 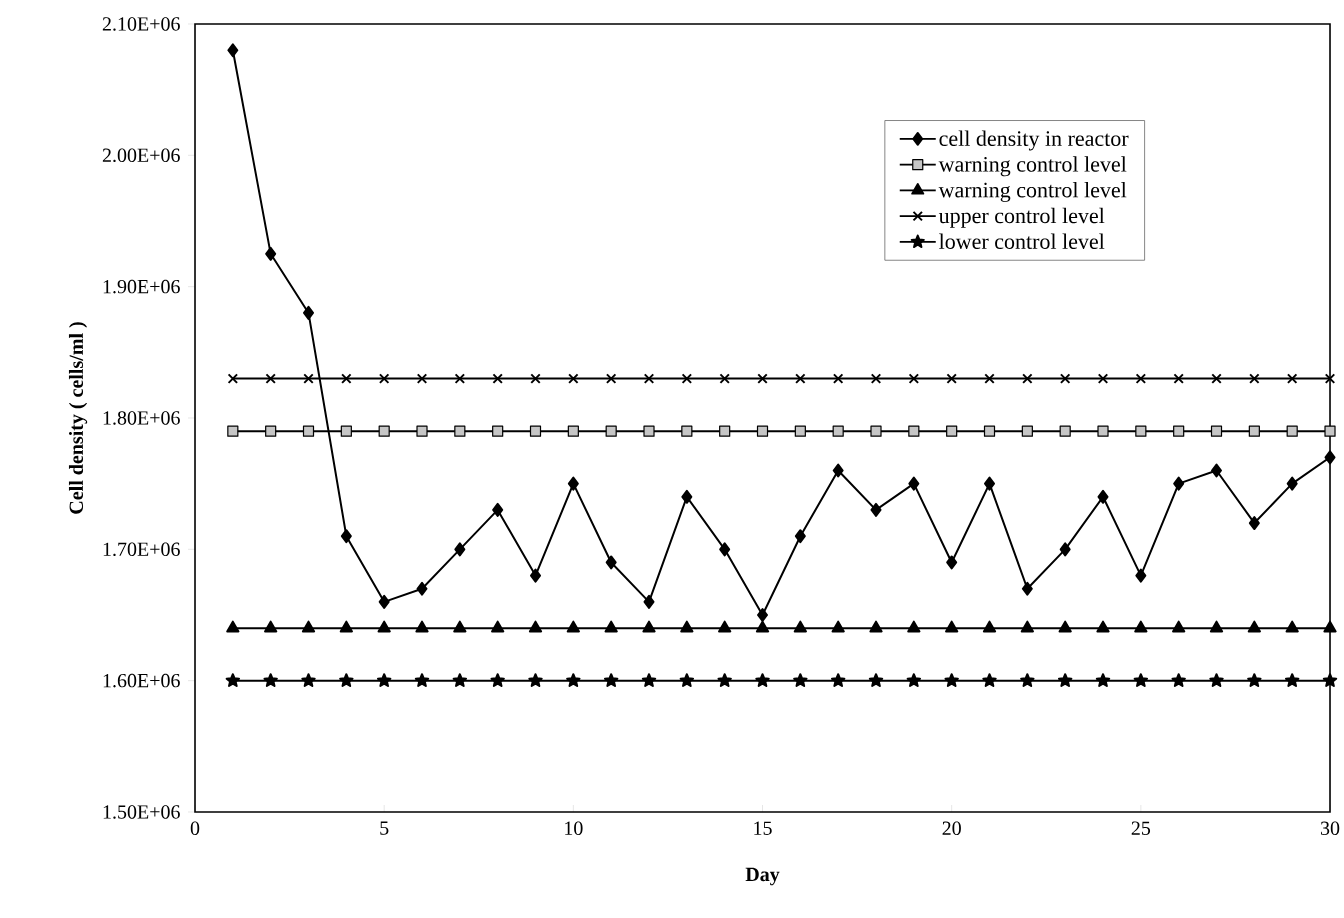 What do you see at coordinates (762, 876) in the screenshot?
I see `x-axis-title: Day` at bounding box center [762, 876].